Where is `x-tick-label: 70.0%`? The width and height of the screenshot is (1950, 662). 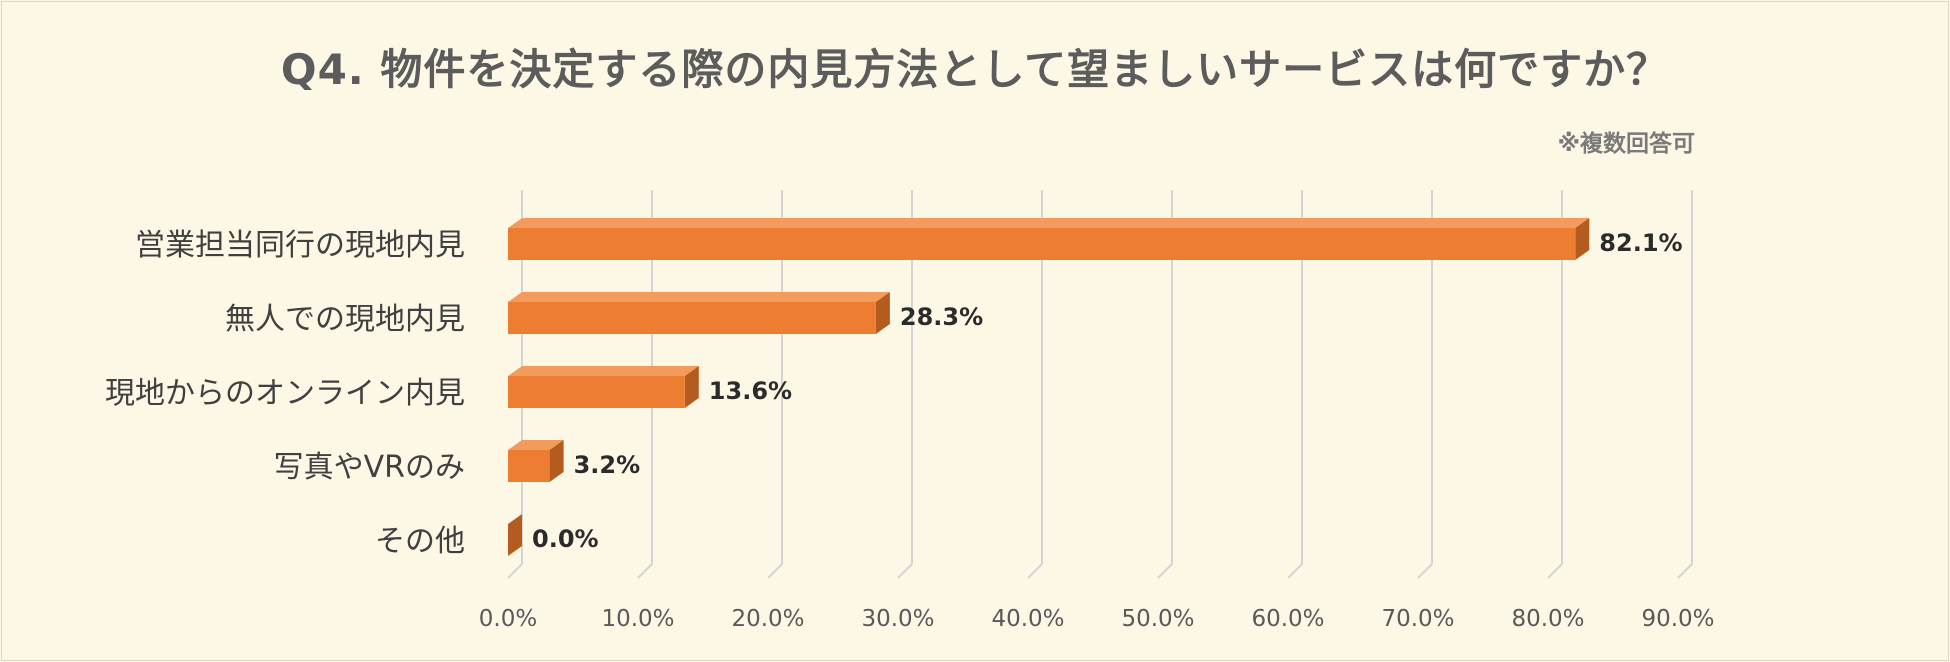
x-tick-label: 70.0% is located at coordinates (1417, 619).